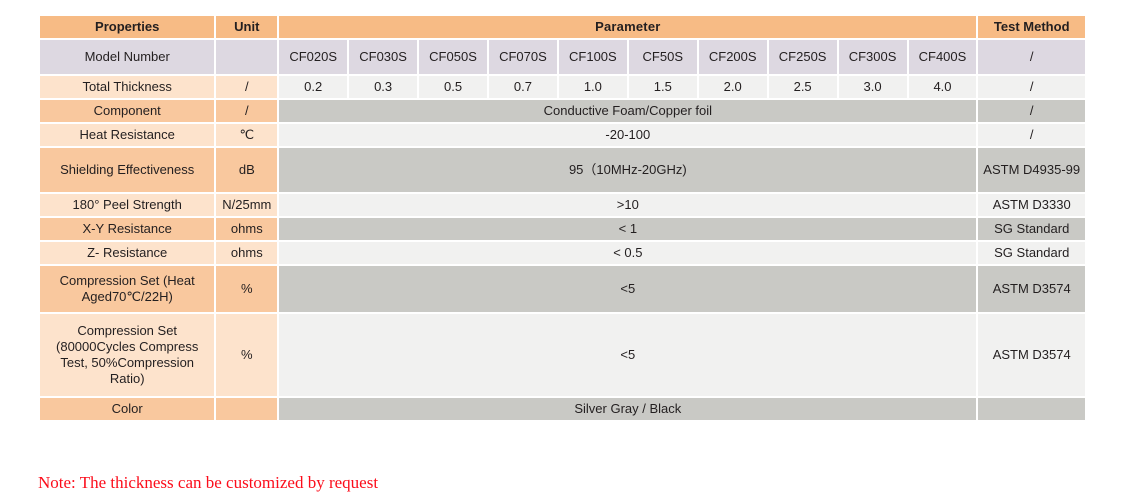  I want to click on table-header-row: Properties Unit Parameter Test Method, so click(562, 27).